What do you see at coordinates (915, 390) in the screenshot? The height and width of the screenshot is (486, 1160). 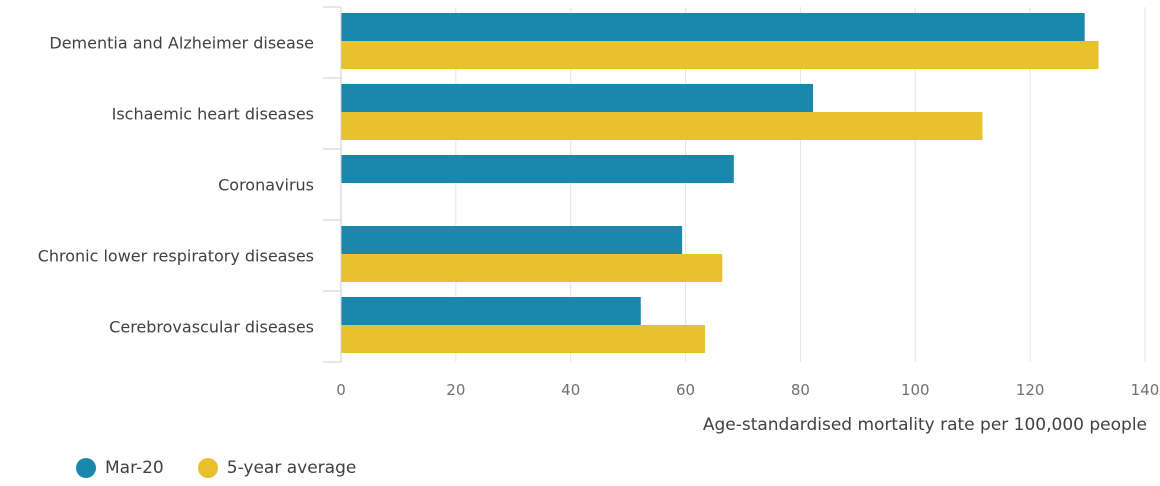 I see `x-tick-label-100: 100` at bounding box center [915, 390].